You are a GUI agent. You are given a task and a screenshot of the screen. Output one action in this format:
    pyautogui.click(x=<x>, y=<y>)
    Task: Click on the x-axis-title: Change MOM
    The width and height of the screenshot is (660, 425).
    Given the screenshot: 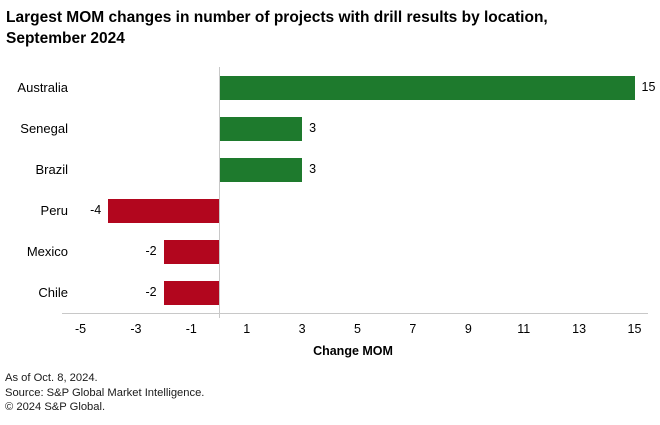 What is the action you would take?
    pyautogui.click(x=353, y=351)
    